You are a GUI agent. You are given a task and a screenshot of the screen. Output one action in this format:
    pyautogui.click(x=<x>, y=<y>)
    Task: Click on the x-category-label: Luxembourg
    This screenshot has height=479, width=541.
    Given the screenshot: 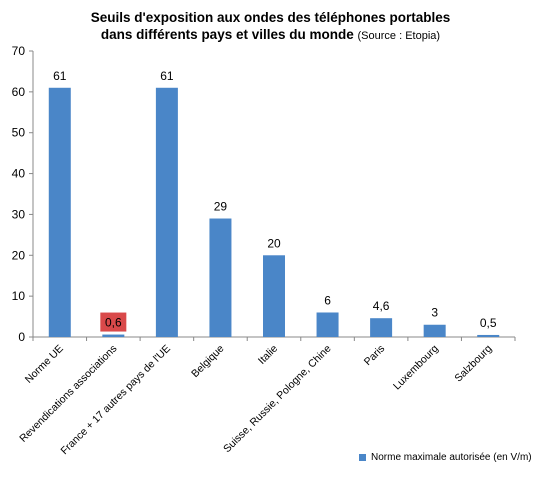 What is the action you would take?
    pyautogui.click(x=416, y=368)
    